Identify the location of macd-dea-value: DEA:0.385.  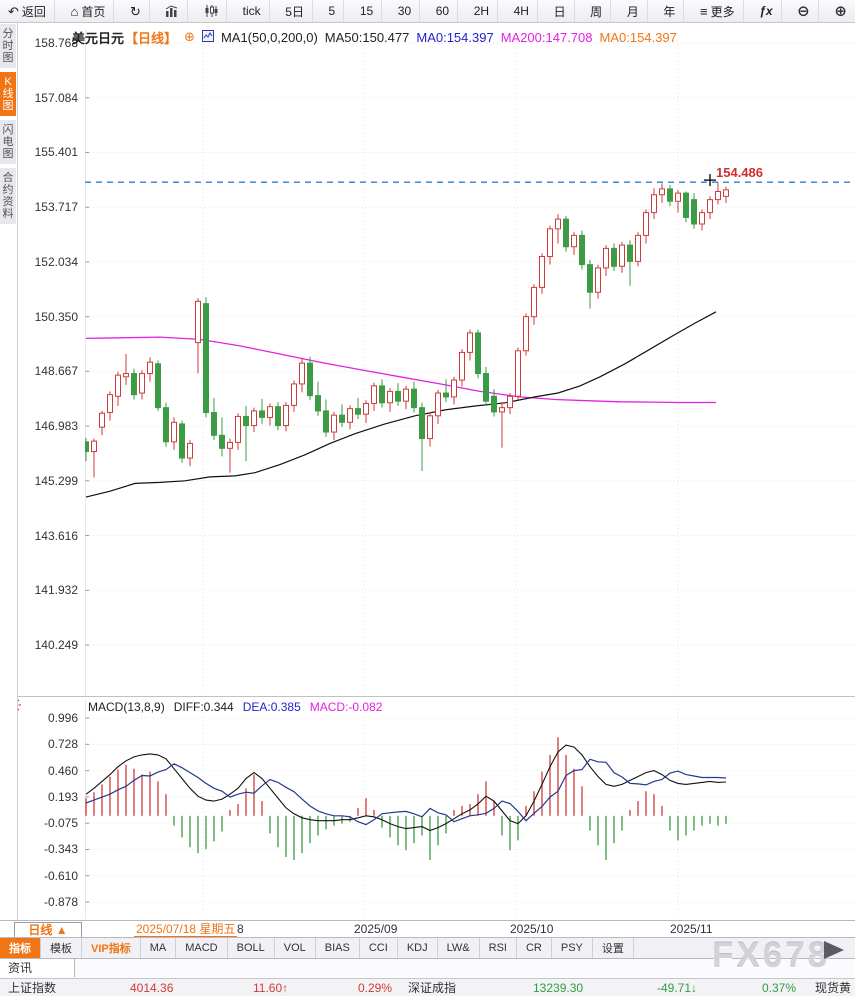
(271, 707).